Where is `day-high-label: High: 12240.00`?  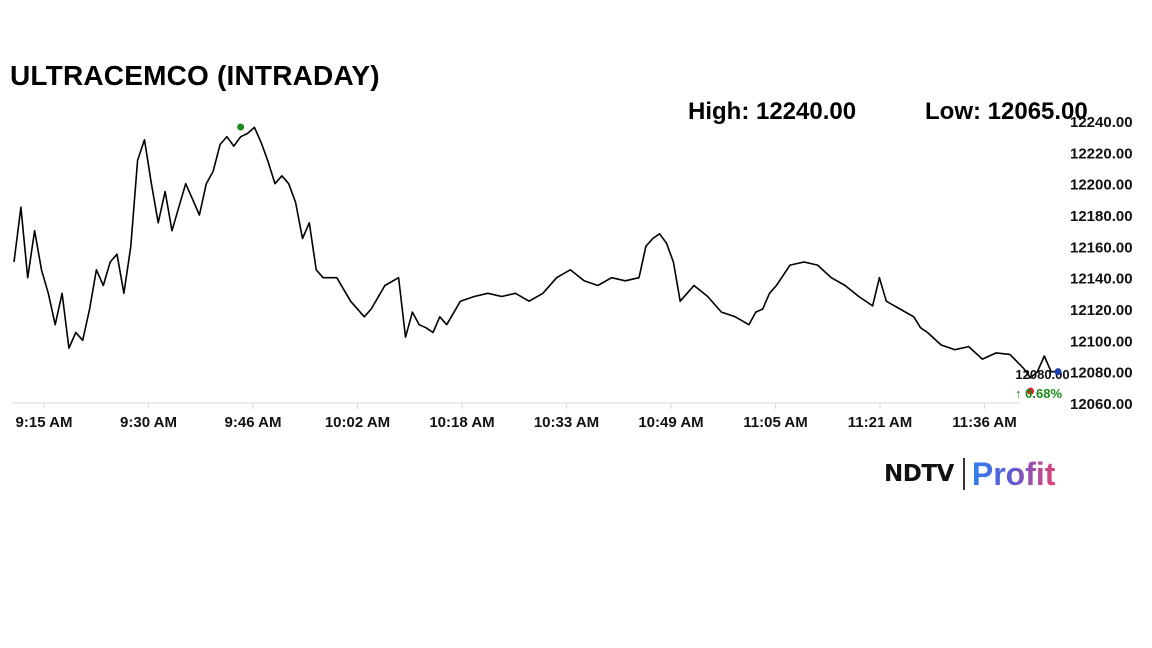
day-high-label: High: 12240.00 is located at coordinates (772, 111).